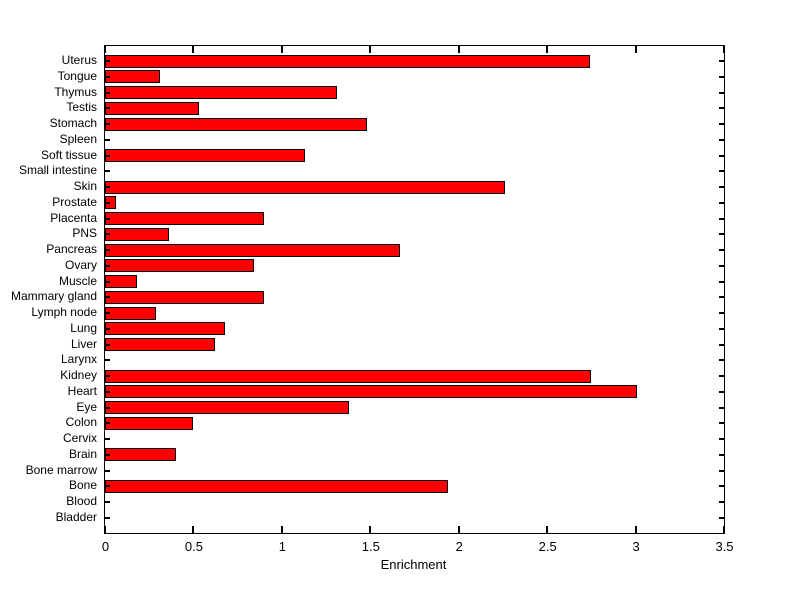 The height and width of the screenshot is (599, 800). What do you see at coordinates (221, 93) in the screenshot?
I see `bar-thymus` at bounding box center [221, 93].